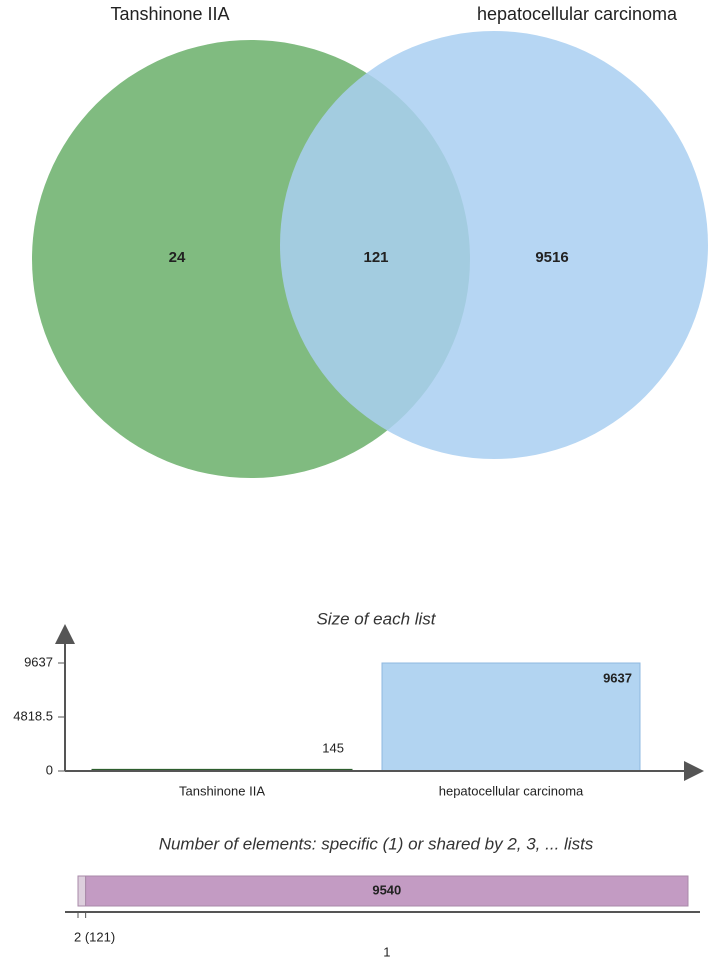  What do you see at coordinates (177, 257) in the screenshot?
I see `region-count: 24` at bounding box center [177, 257].